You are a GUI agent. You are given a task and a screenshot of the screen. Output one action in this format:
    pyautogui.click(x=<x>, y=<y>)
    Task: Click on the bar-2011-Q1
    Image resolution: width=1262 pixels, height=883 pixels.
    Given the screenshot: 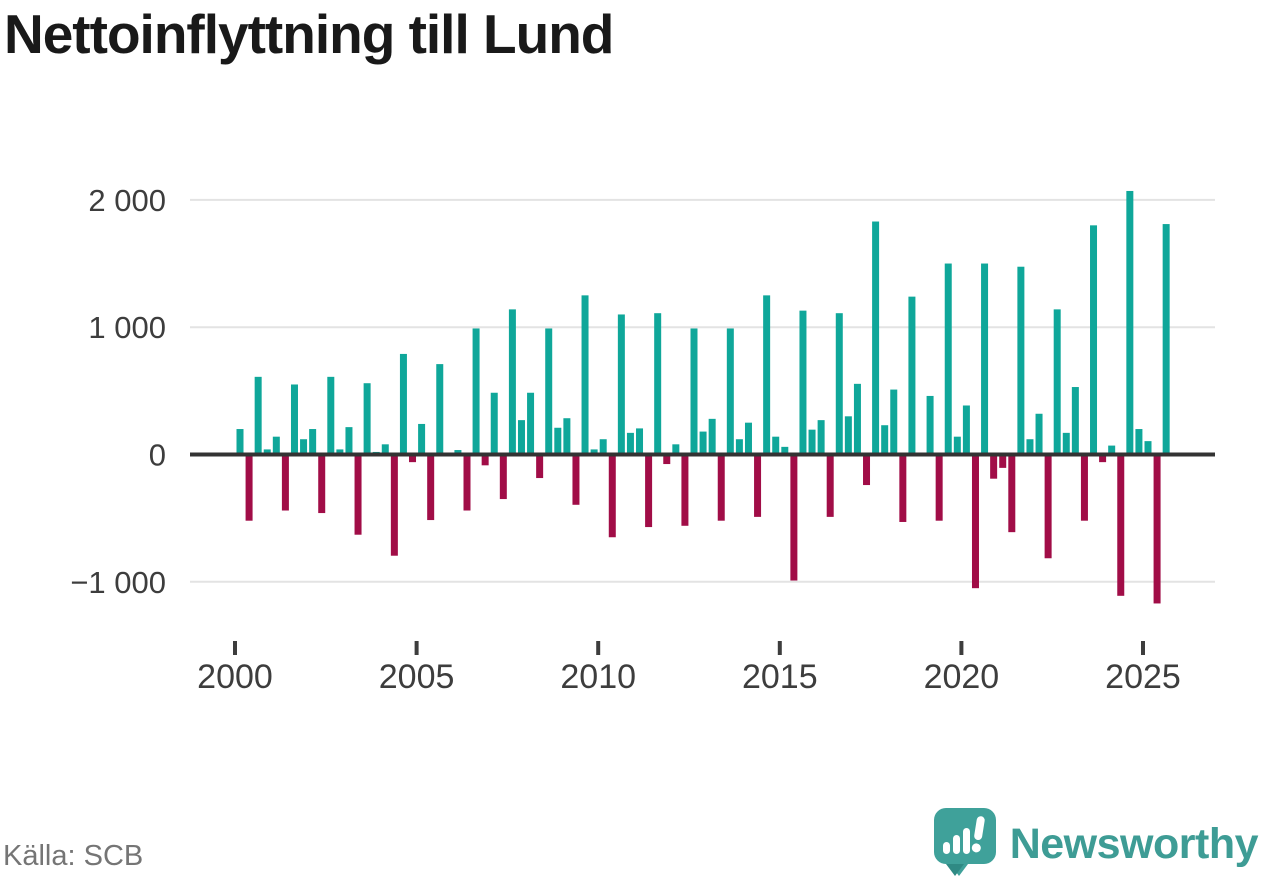 What is the action you would take?
    pyautogui.click(x=640, y=441)
    